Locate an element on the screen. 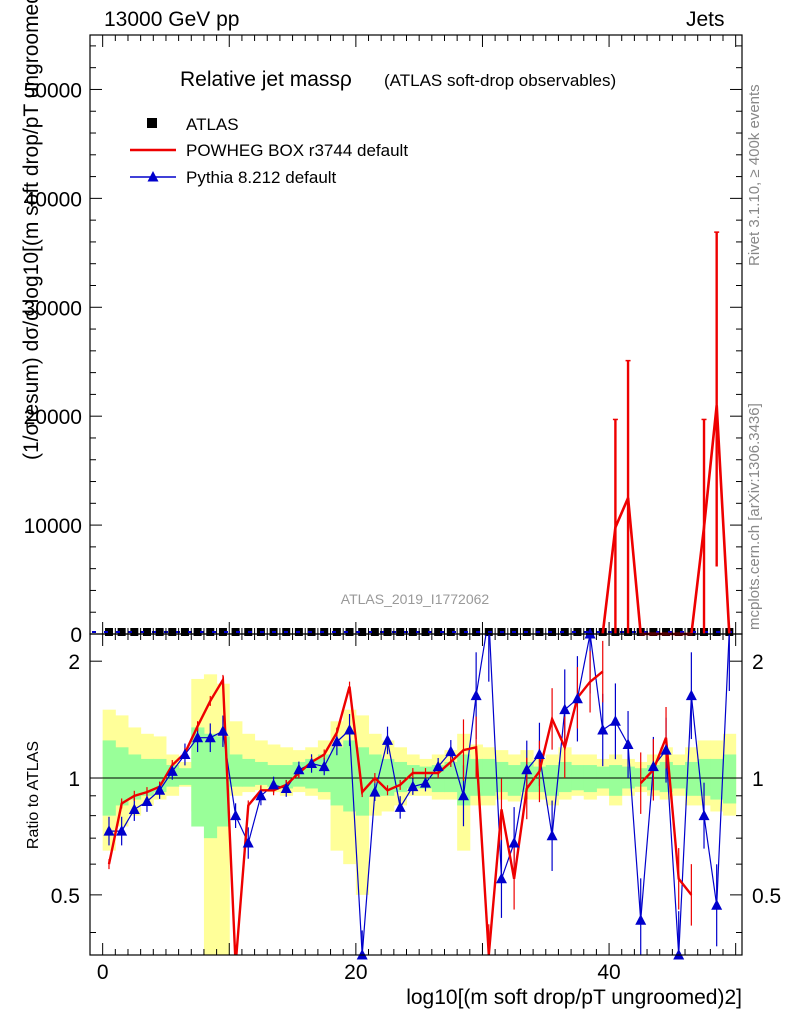  ratio-y-tick-label-left: 1 is located at coordinates (74, 779).